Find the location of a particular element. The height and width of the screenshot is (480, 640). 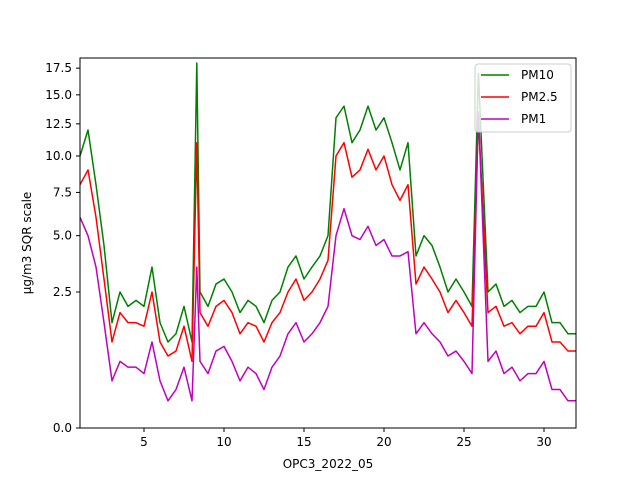

legend-label: PM2.5 is located at coordinates (539, 97).